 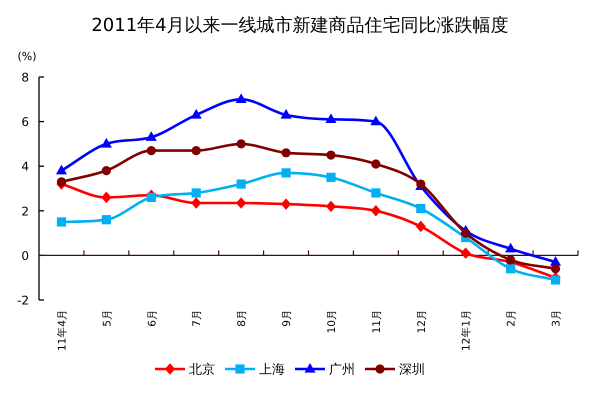 I want to click on x-tick-label: 8月, so click(x=242, y=318).